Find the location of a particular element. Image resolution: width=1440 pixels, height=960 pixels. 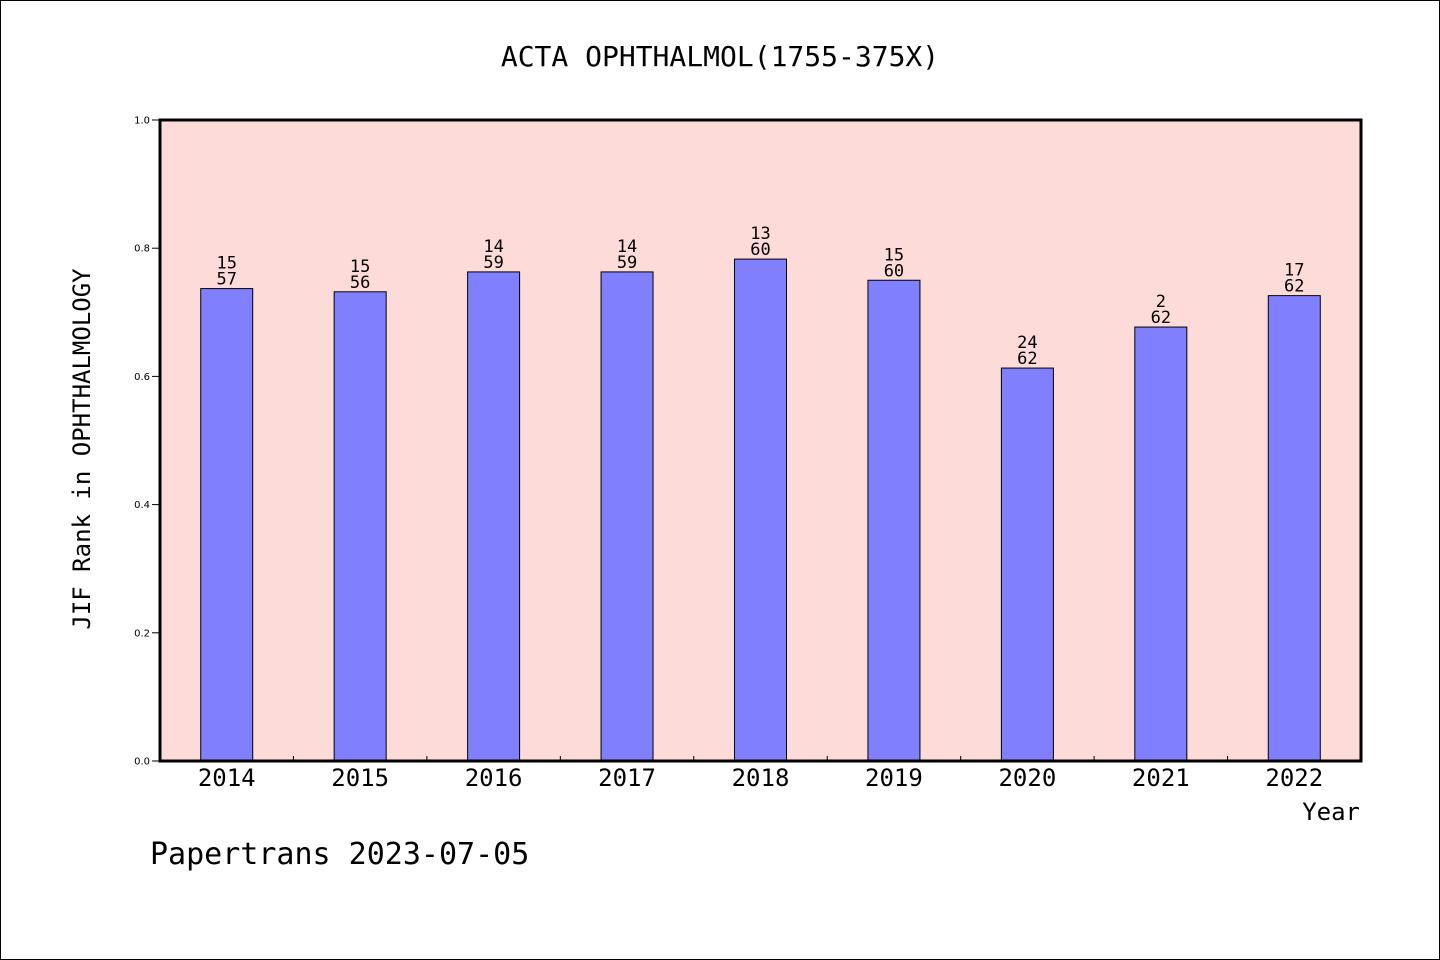

y-tick-label: 0.0 is located at coordinates (142, 762).